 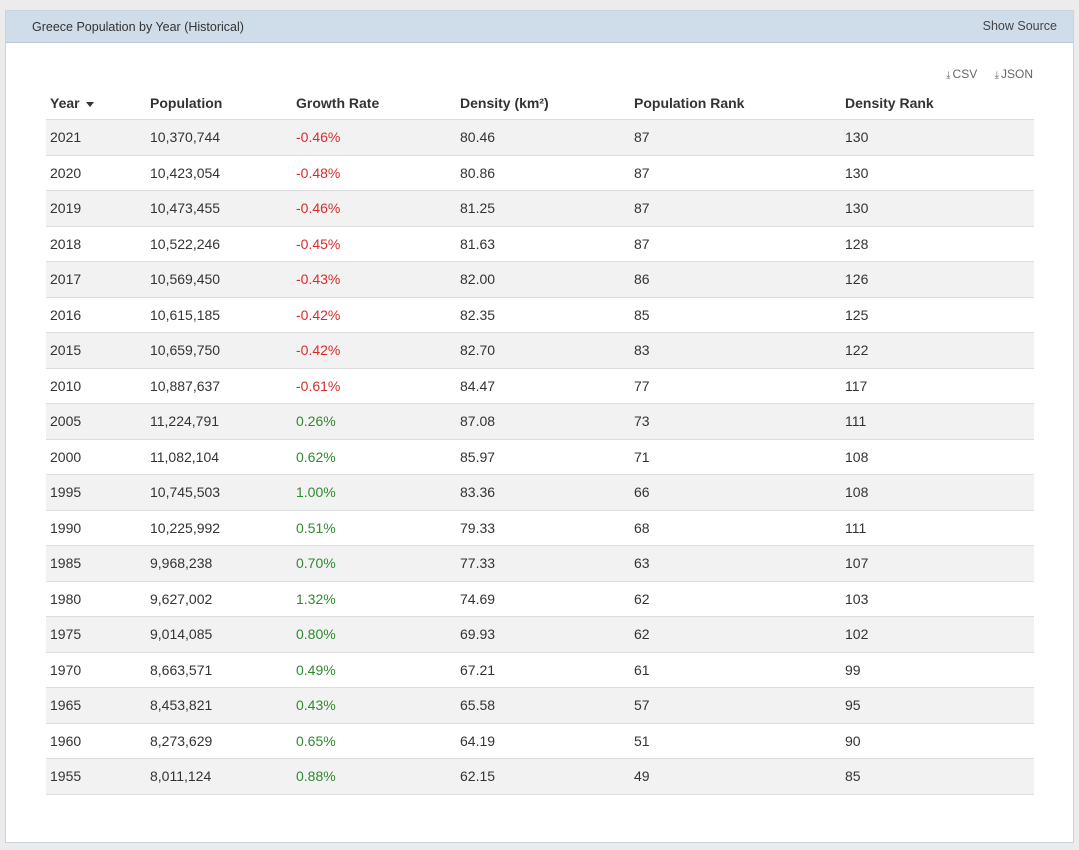 I want to click on table-cell: 51, so click(x=735, y=741).